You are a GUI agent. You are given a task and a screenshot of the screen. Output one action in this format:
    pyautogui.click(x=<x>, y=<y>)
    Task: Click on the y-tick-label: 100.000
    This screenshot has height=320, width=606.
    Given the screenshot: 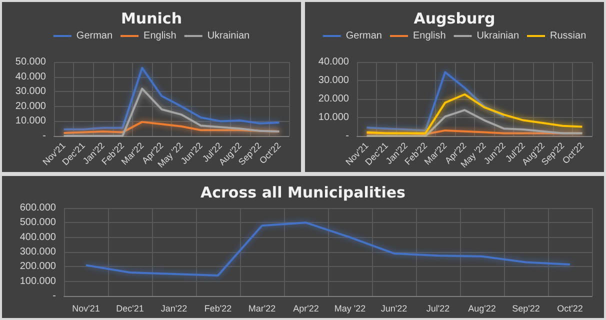 What is the action you would take?
    pyautogui.click(x=38, y=281)
    